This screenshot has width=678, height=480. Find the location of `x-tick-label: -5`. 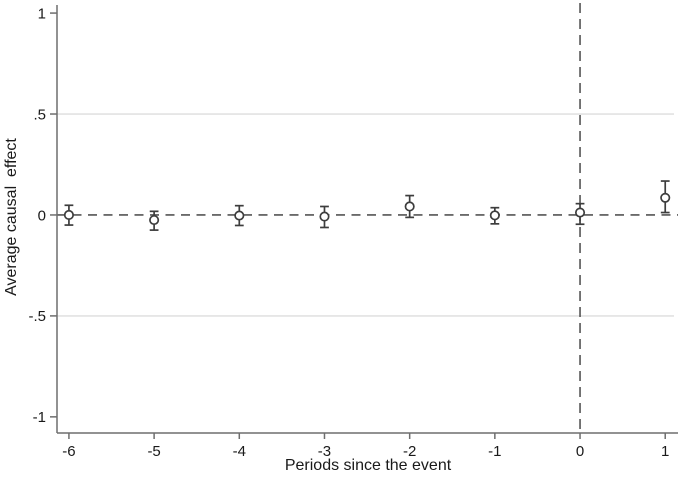

x-tick-label: -5 is located at coordinates (153, 451).